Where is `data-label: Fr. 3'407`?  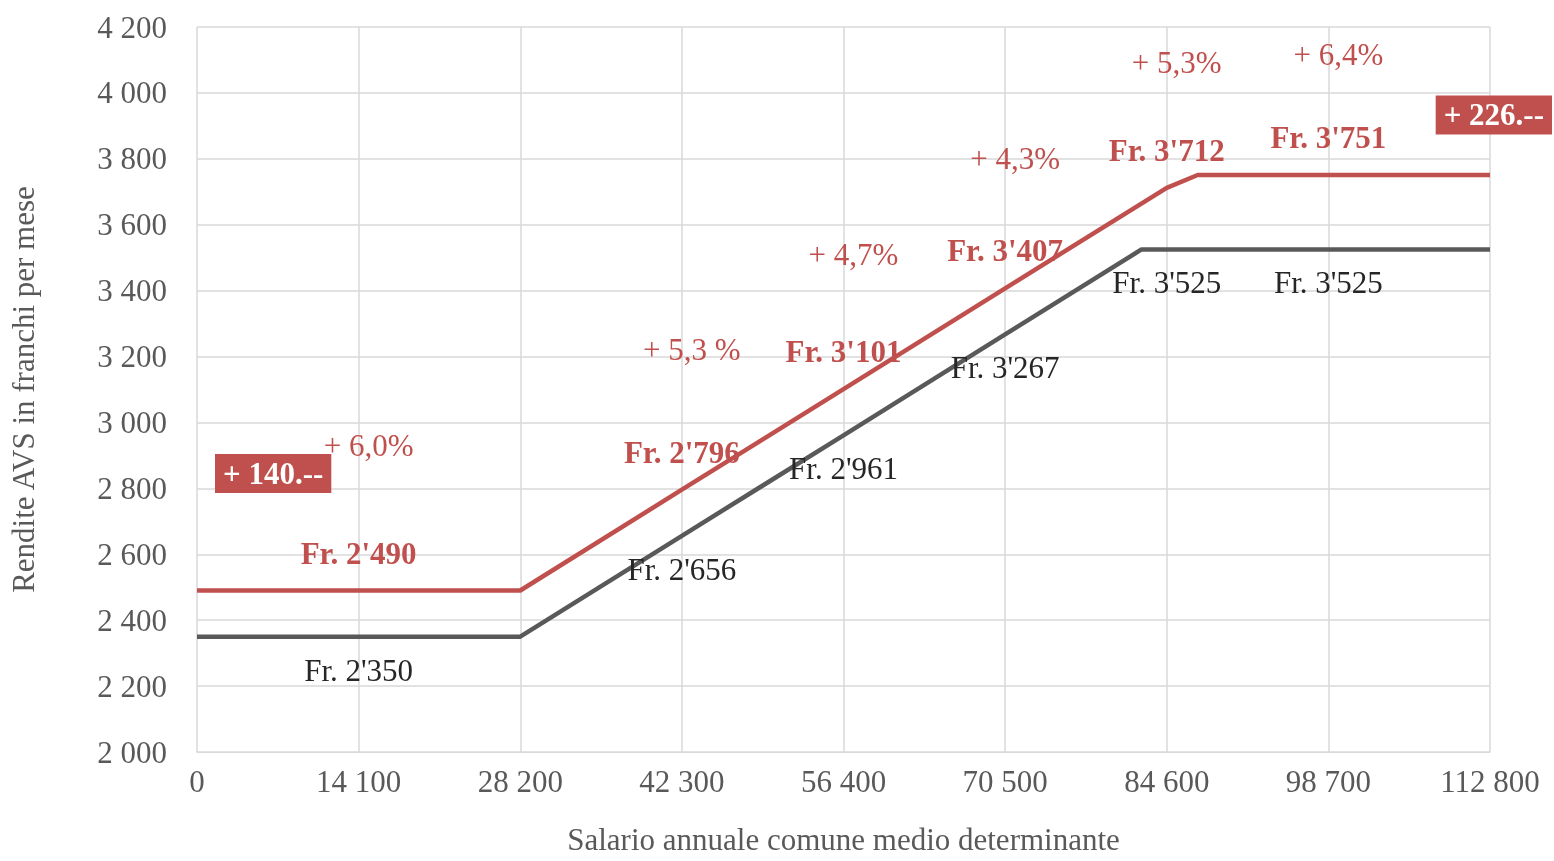
data-label: Fr. 3'407 is located at coordinates (1005, 251).